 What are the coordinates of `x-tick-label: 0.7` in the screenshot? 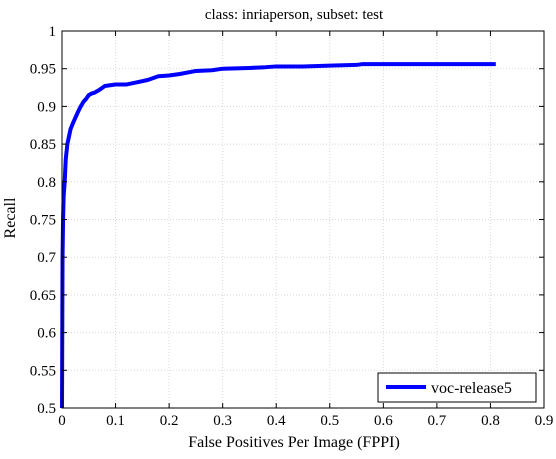 It's located at (437, 421).